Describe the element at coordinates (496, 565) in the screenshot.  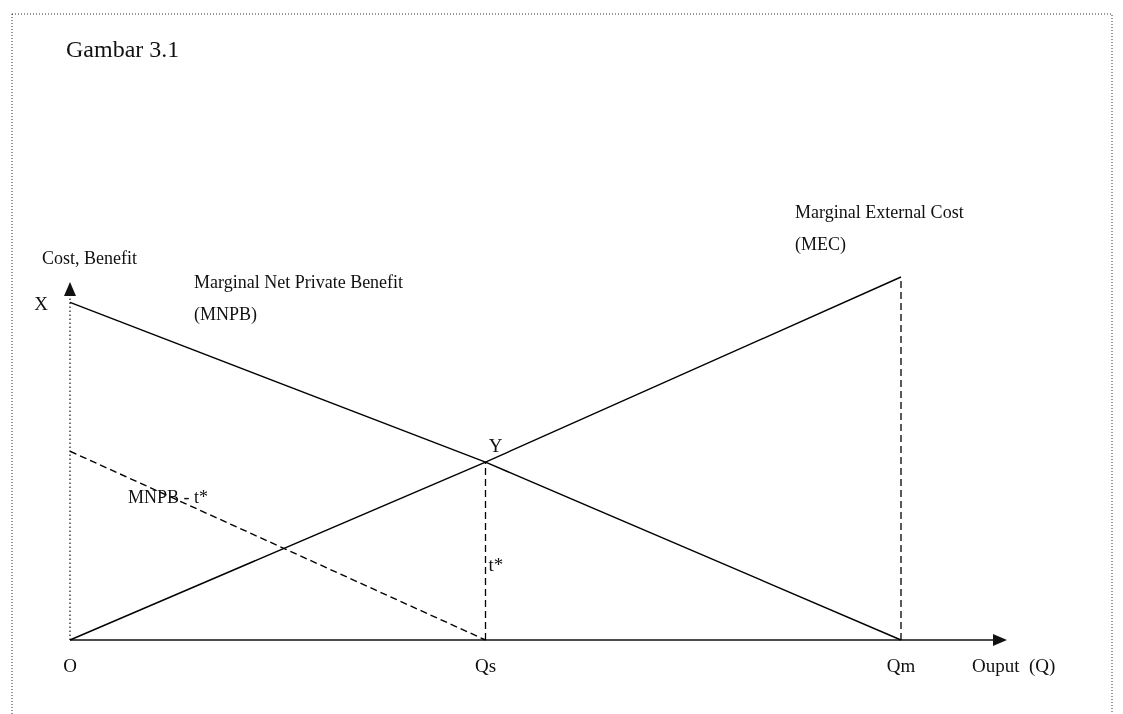
I see `ref-line-label: t*` at that location.